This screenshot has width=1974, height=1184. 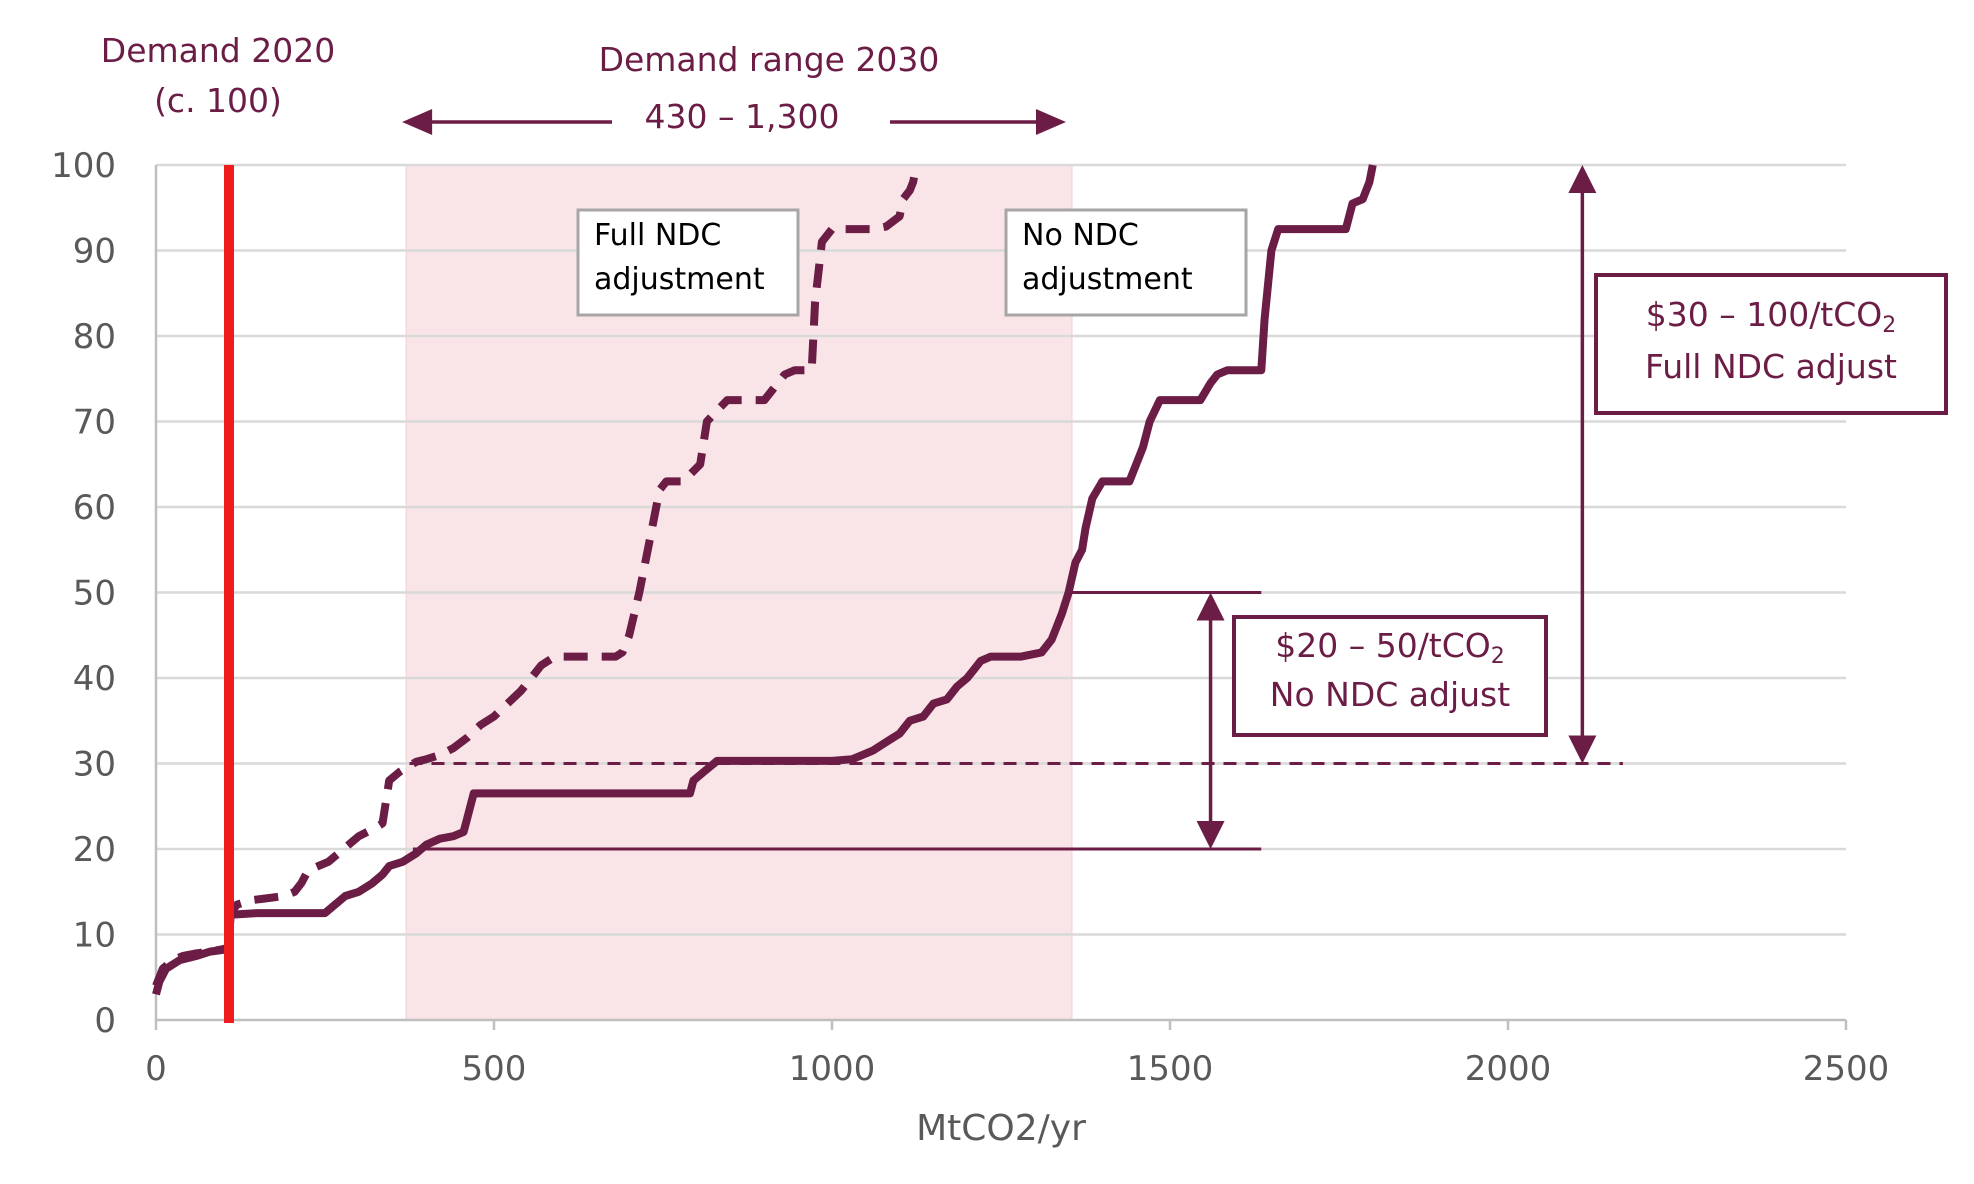 I want to click on price-range-arrows, so click(x=1396, y=507).